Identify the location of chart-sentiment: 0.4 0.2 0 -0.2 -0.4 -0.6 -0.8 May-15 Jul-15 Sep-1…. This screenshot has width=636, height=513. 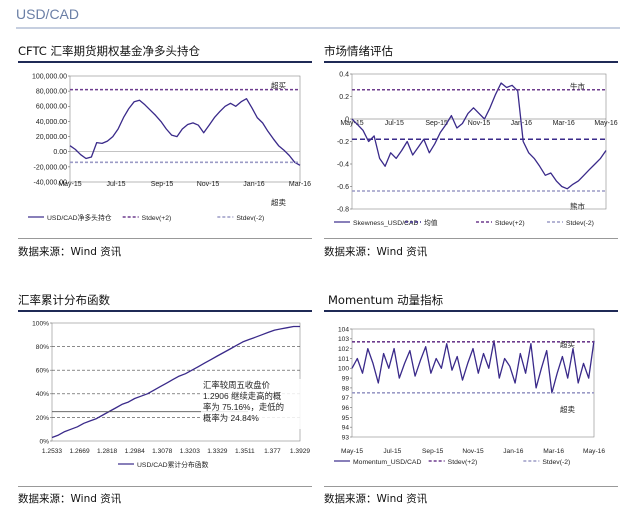
(476, 149).